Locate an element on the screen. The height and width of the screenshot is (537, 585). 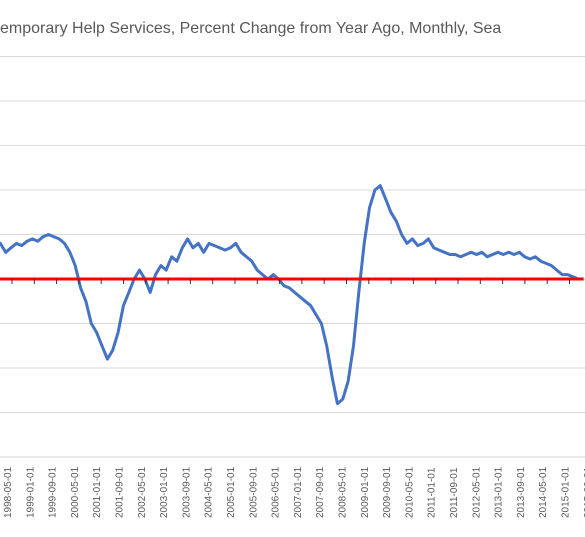
x-tick-label: 2001-09-01 is located at coordinates (120, 492).